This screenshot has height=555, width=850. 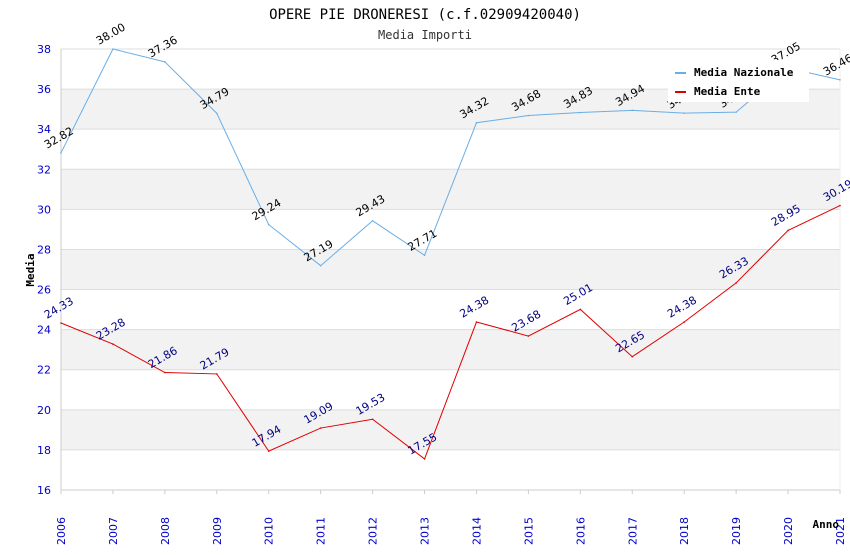 I want to click on x-tick-label: 2020, so click(x=788, y=531).